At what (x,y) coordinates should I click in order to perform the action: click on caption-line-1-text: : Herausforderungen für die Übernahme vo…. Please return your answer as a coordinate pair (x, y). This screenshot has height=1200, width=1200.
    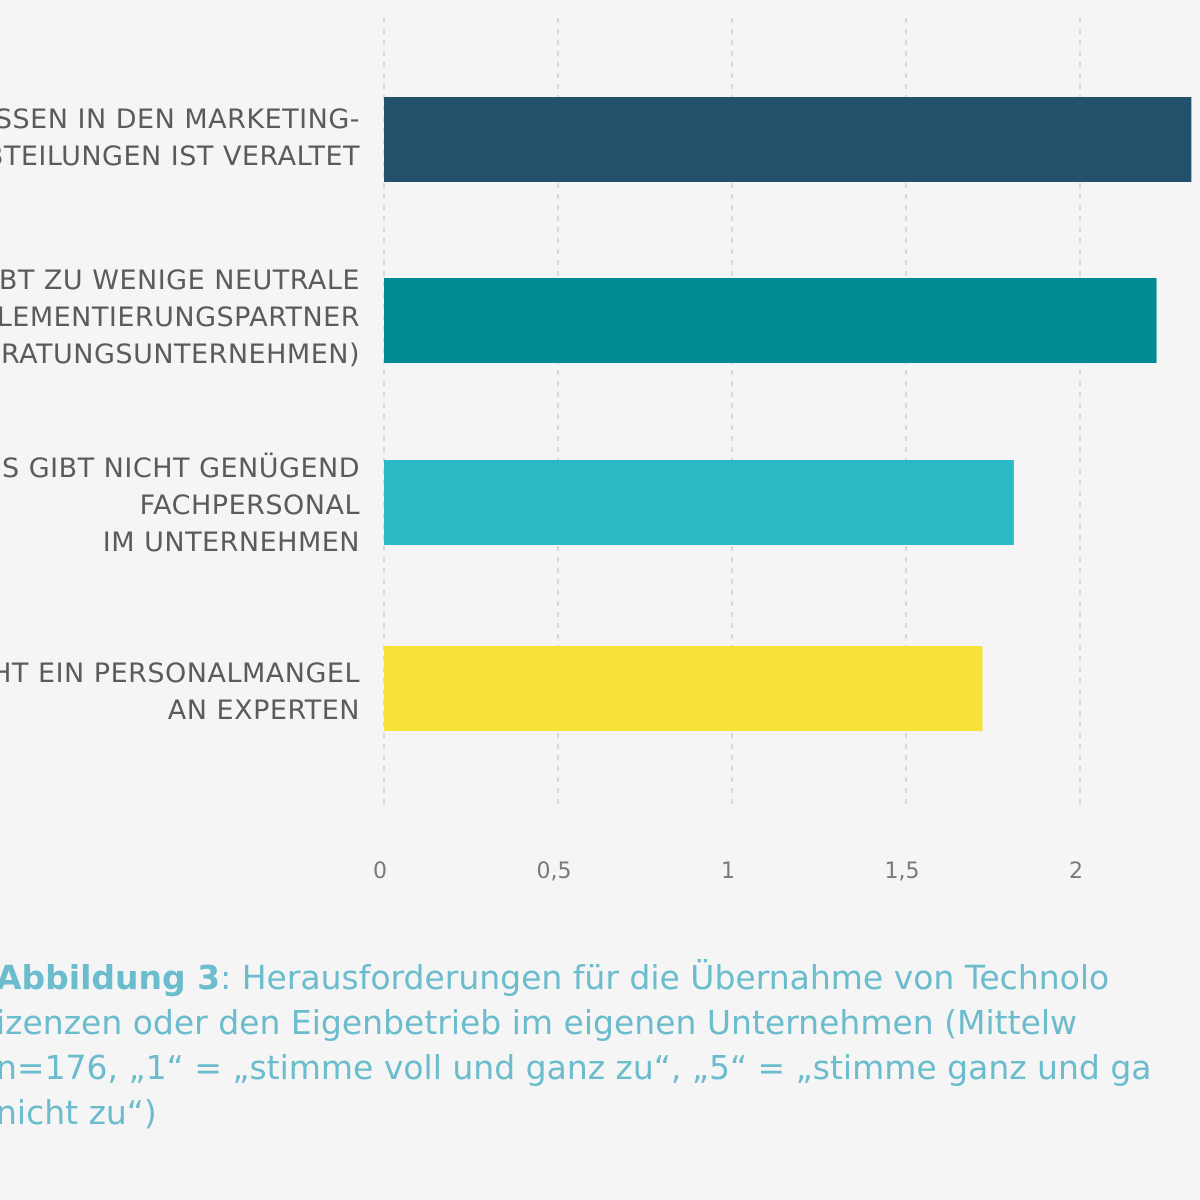
    Looking at the image, I should click on (665, 977).